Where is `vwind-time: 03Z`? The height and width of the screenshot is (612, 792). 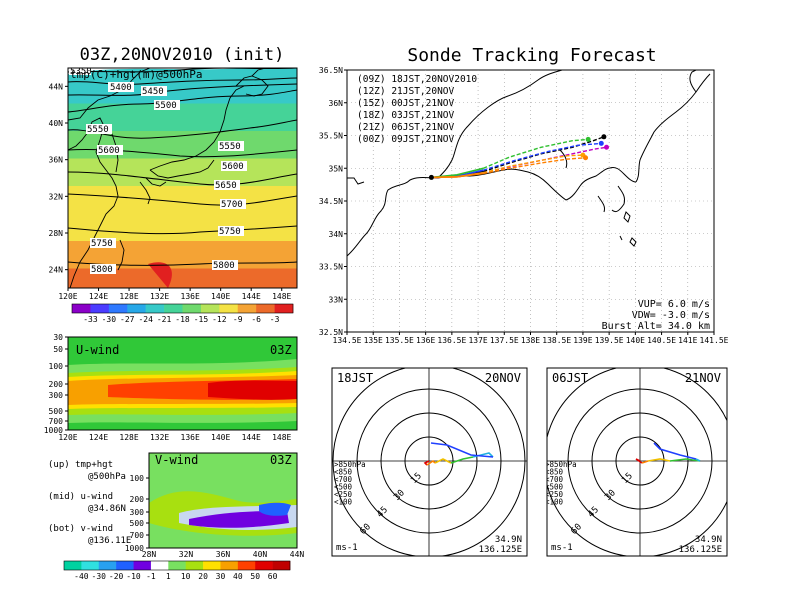
vwind-time: 03Z is located at coordinates (281, 460).